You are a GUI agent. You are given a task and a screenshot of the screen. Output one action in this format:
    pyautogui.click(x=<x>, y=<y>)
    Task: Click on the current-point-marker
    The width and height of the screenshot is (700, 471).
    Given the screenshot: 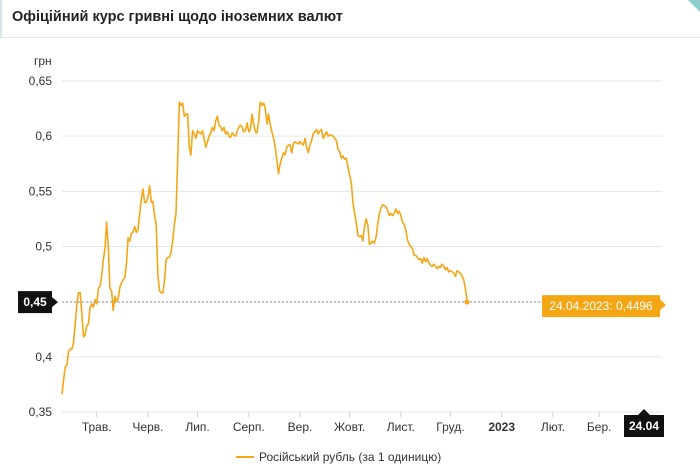 What is the action you would take?
    pyautogui.click(x=467, y=302)
    